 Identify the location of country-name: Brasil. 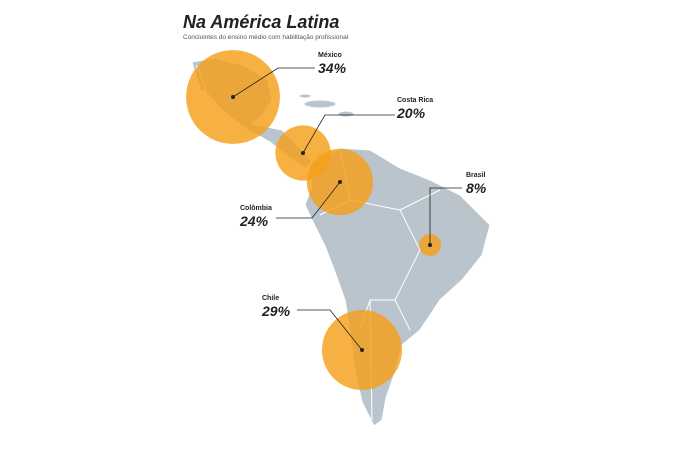
(476, 175).